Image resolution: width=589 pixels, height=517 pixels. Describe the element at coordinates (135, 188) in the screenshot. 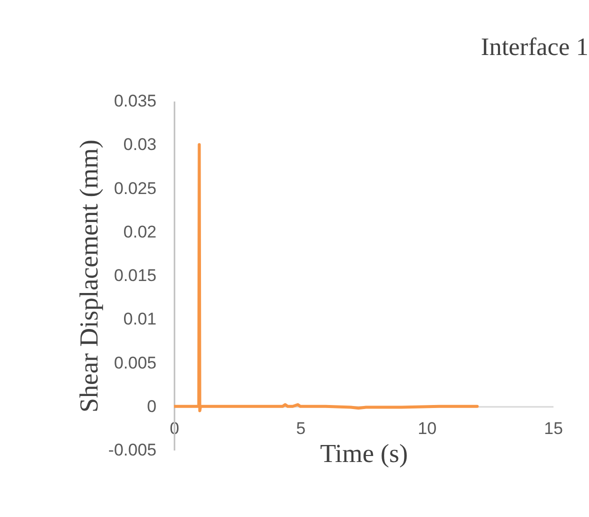

I see `y-tick-label: 0.025` at that location.